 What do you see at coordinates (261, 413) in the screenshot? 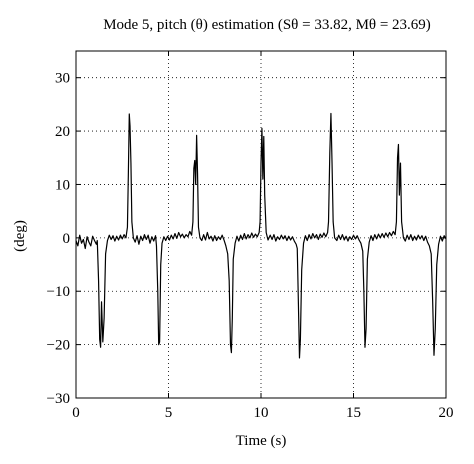
I see `x-tick-label: 10` at bounding box center [261, 413].